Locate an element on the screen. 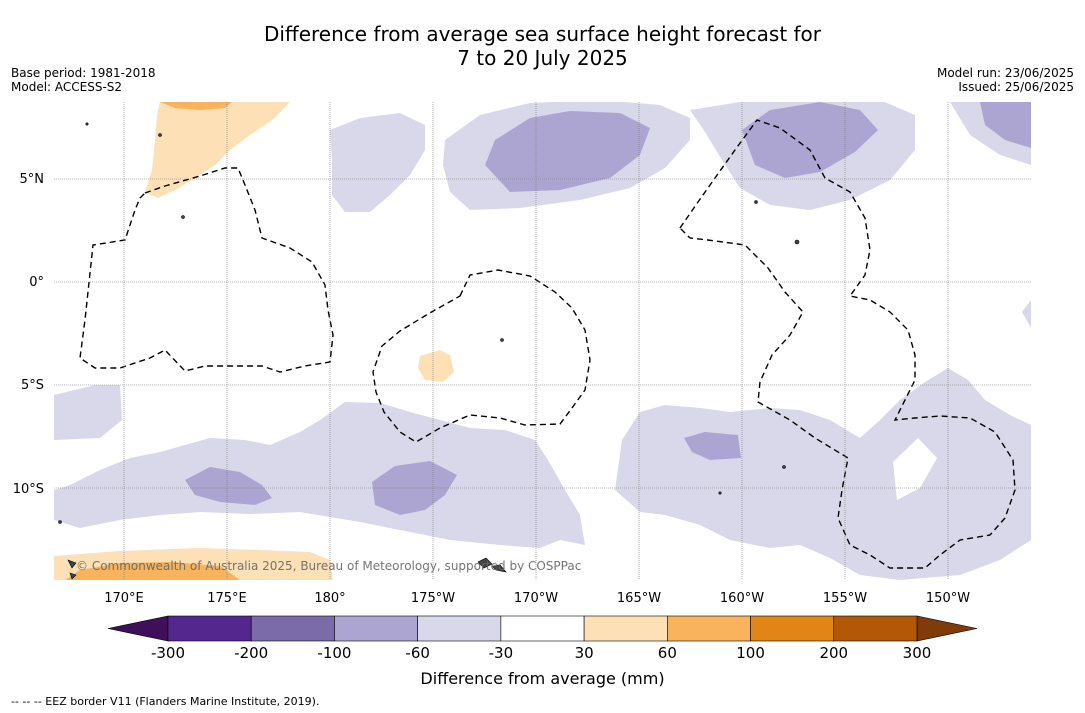 This screenshot has width=1085, height=713. colorbar-tick-label: 60 is located at coordinates (667, 653).